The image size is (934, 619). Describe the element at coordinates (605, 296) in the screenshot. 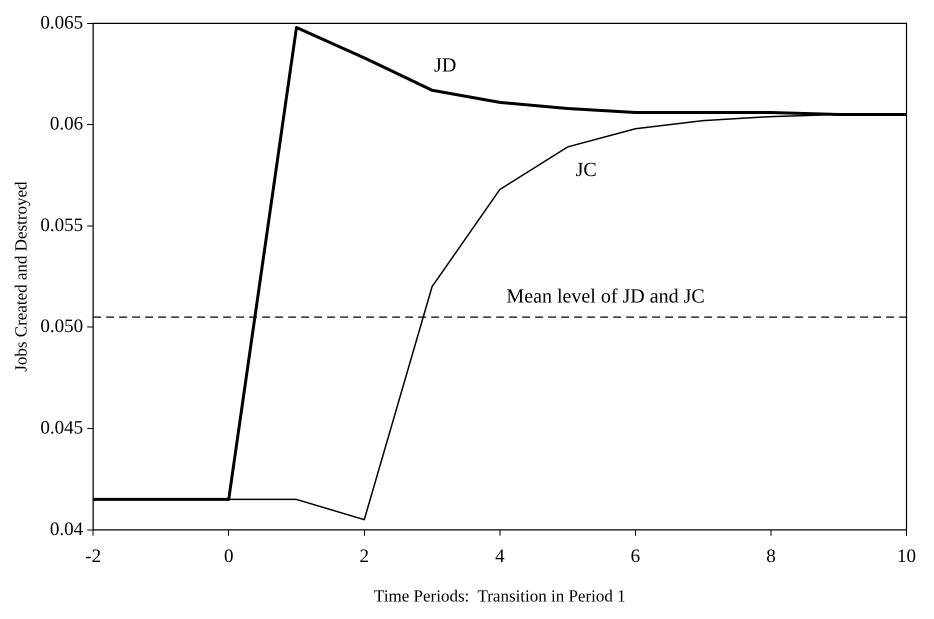

I see `ref-line-label: Mean level of JD and JC` at that location.